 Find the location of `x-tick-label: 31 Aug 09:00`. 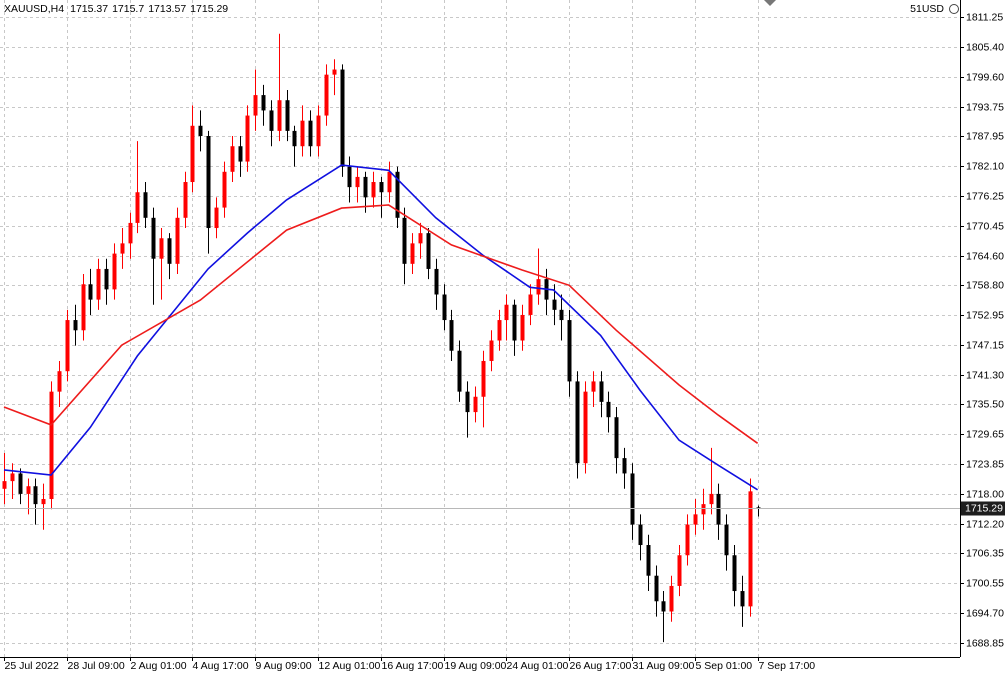

x-tick-label: 31 Aug 09:00 is located at coordinates (664, 666).